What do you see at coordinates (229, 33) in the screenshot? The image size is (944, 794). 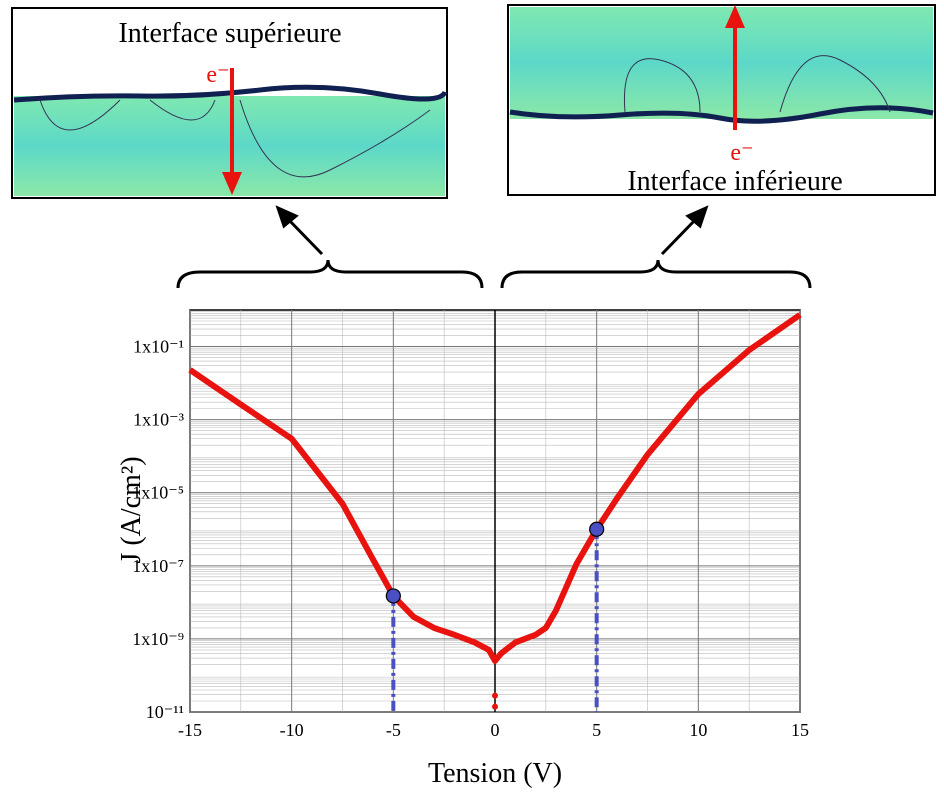 I see `inset-title: Interface supérieure` at bounding box center [229, 33].